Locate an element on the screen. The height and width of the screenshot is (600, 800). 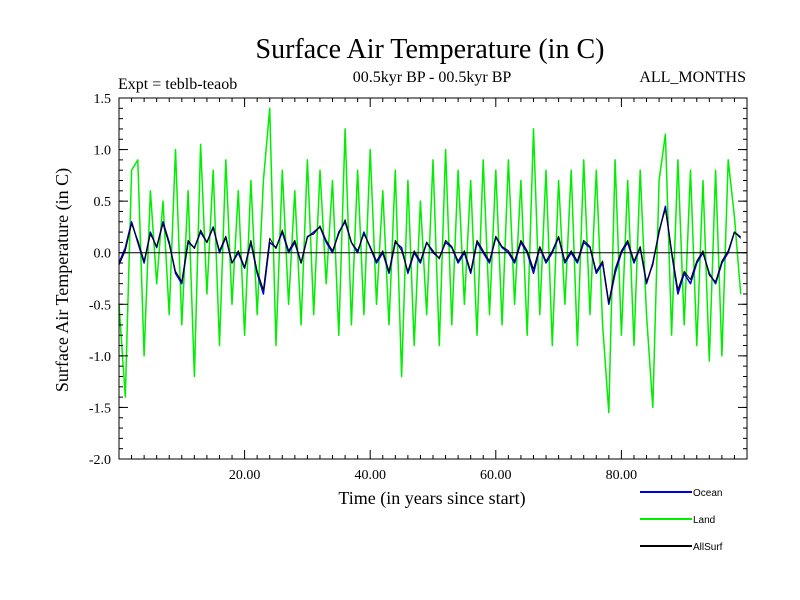
y-tick-label: -0.5 is located at coordinates (100, 305).